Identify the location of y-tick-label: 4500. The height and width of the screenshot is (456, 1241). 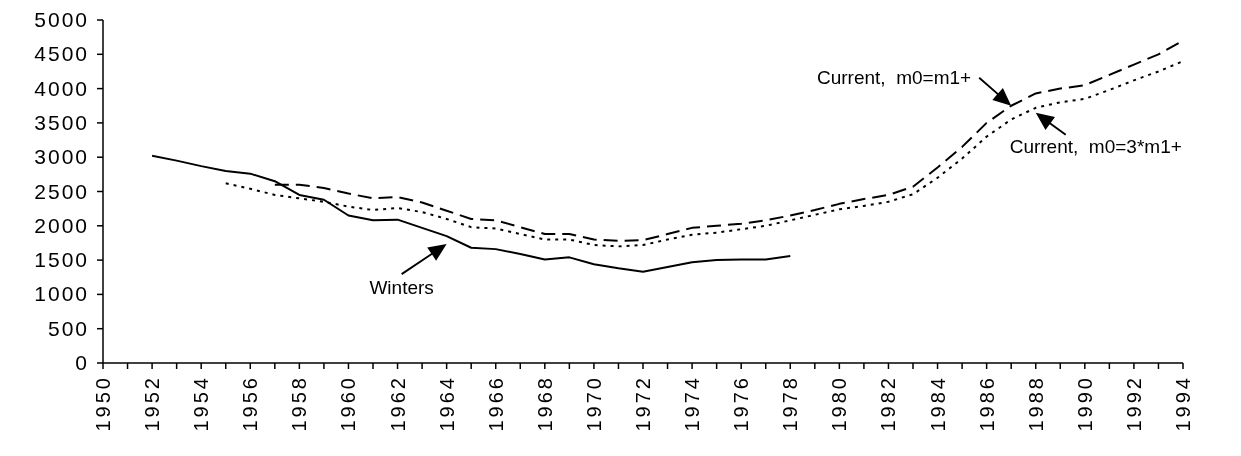
(61, 54).